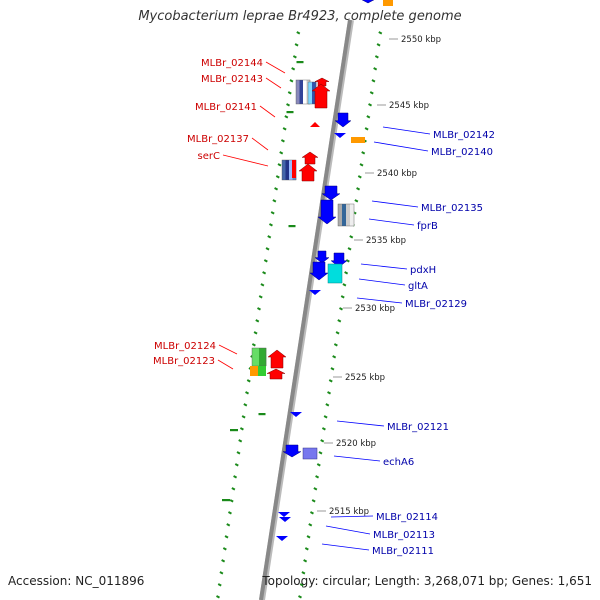  Describe the element at coordinates (409, 106) in the screenshot. I see `ruler-label: 2545 kbp` at that location.